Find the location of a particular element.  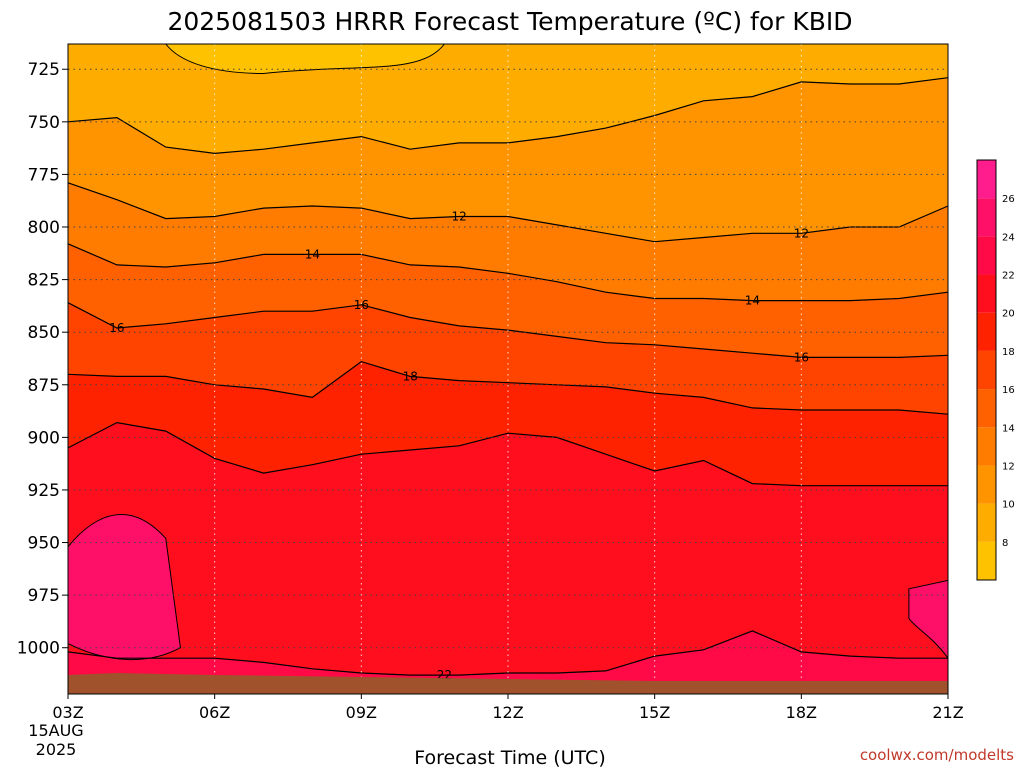

contour-label-1: 12 is located at coordinates (801, 233).